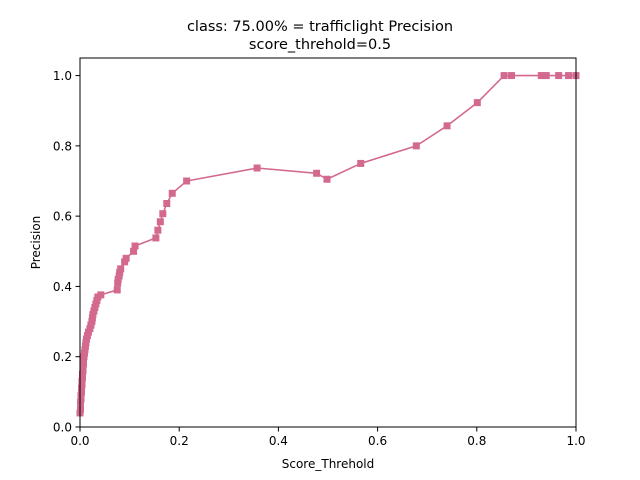  Describe the element at coordinates (328, 464) in the screenshot. I see `x-axis-label: Score_Threhold` at that location.